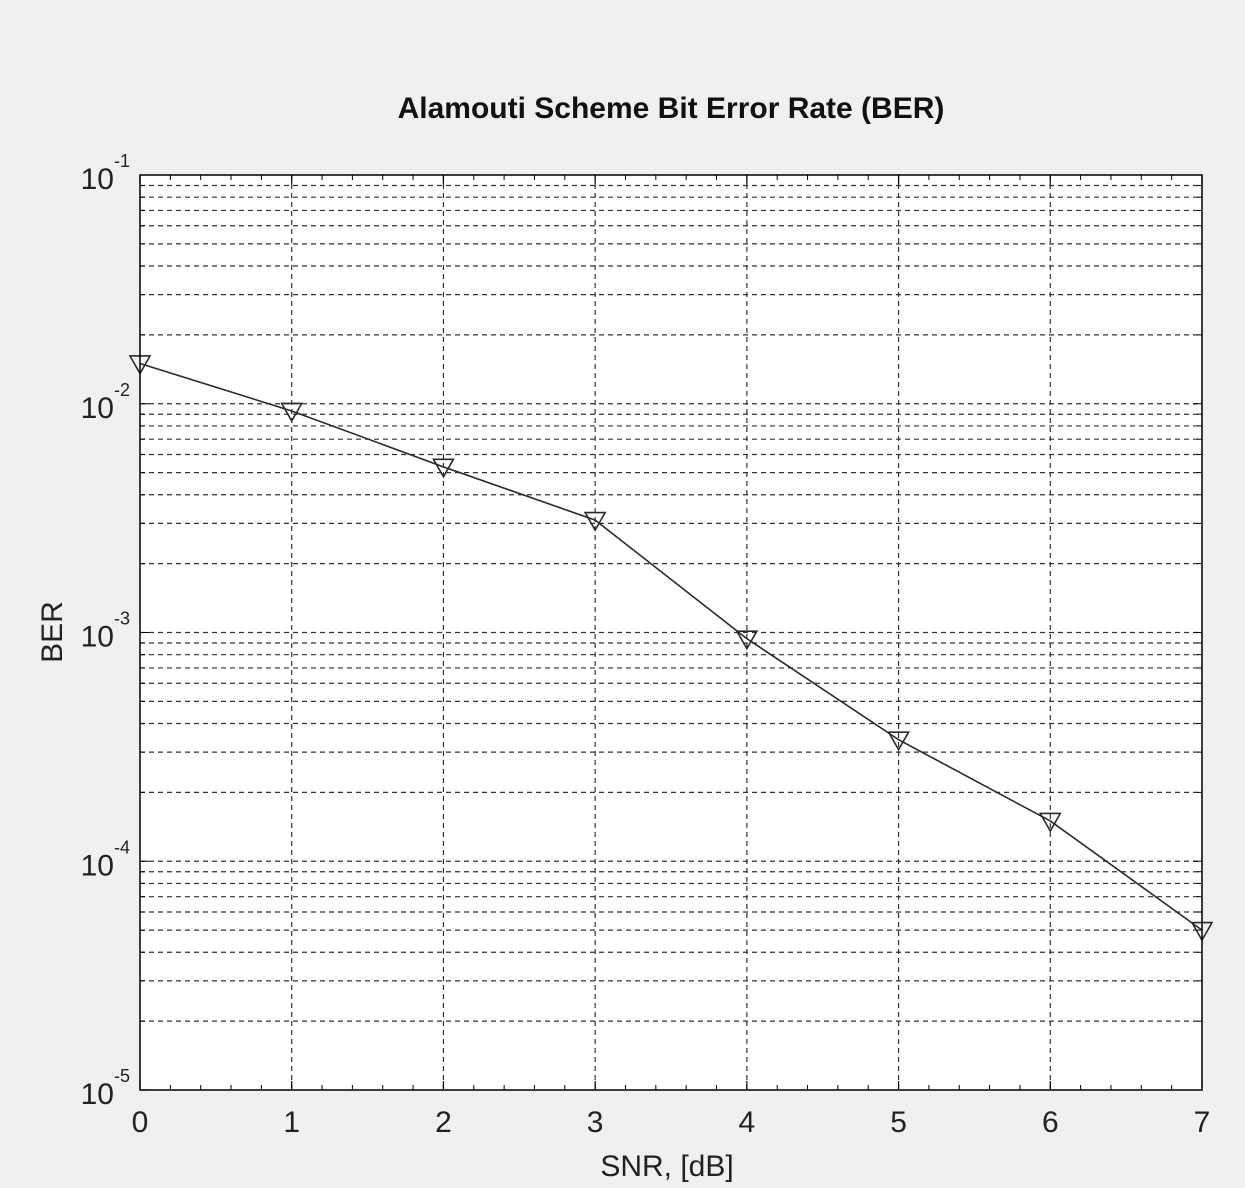  I want to click on x-tick-label: 7, so click(1202, 1122).